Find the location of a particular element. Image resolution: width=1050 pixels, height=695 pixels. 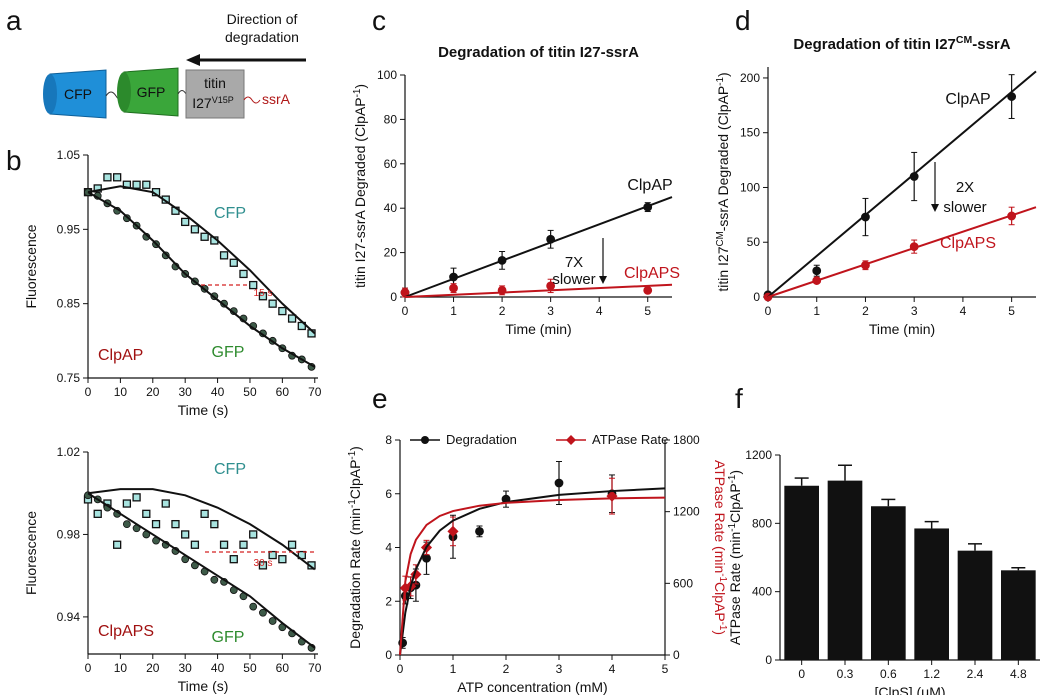

y-tick-label: 1.02 is located at coordinates (69, 452).